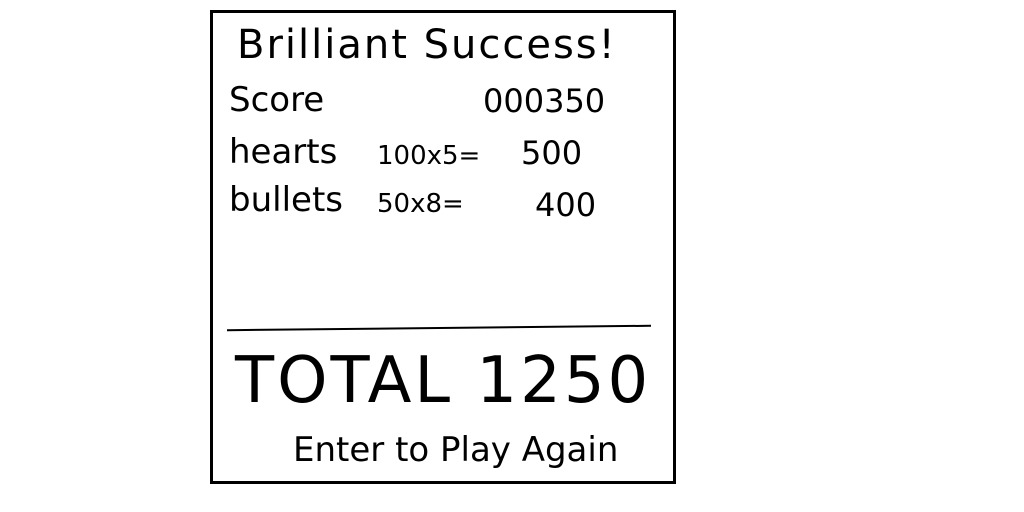  Describe the element at coordinates (552, 153) in the screenshot. I see `hearts-value: 500` at that location.